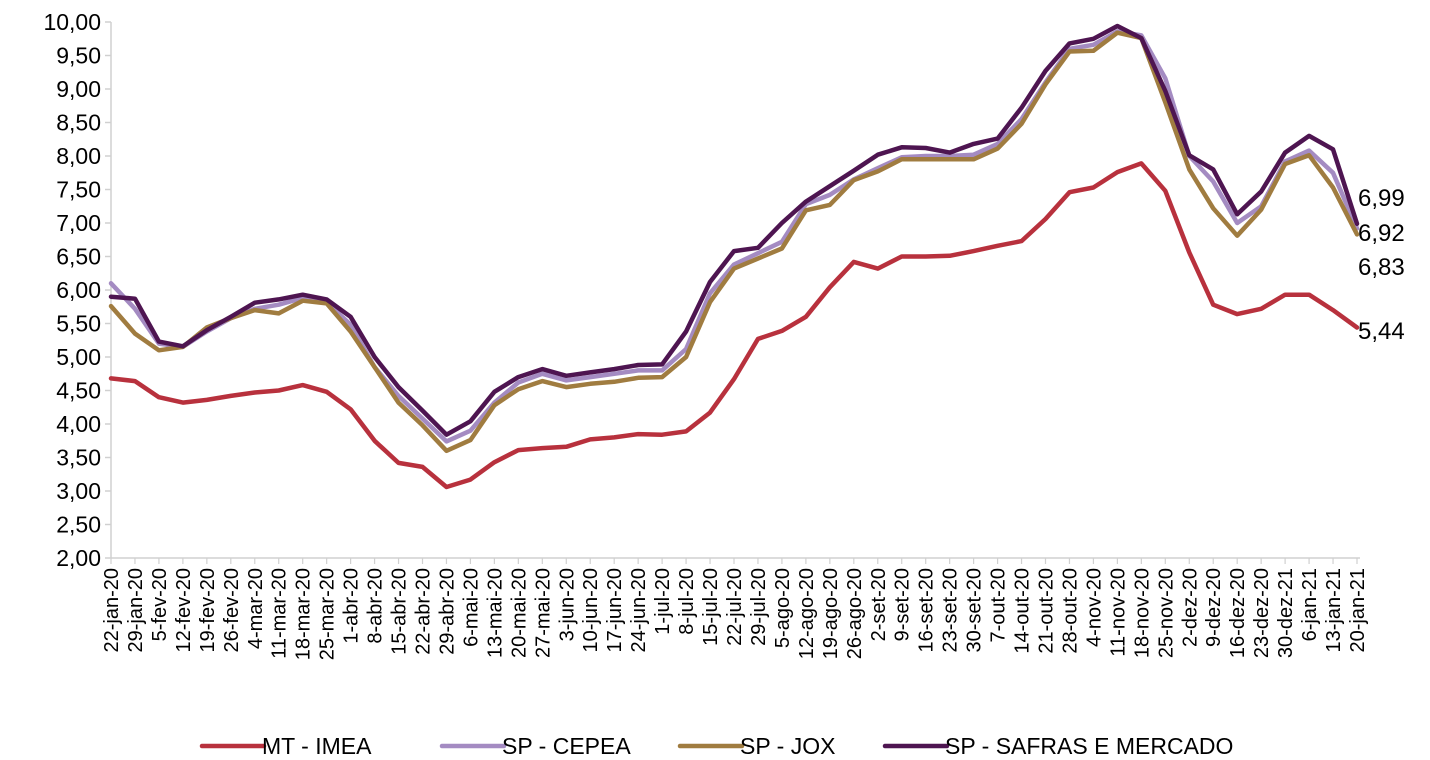  What do you see at coordinates (160, 604) in the screenshot?
I see `x-tick-label: 5-fev-20` at bounding box center [160, 604].